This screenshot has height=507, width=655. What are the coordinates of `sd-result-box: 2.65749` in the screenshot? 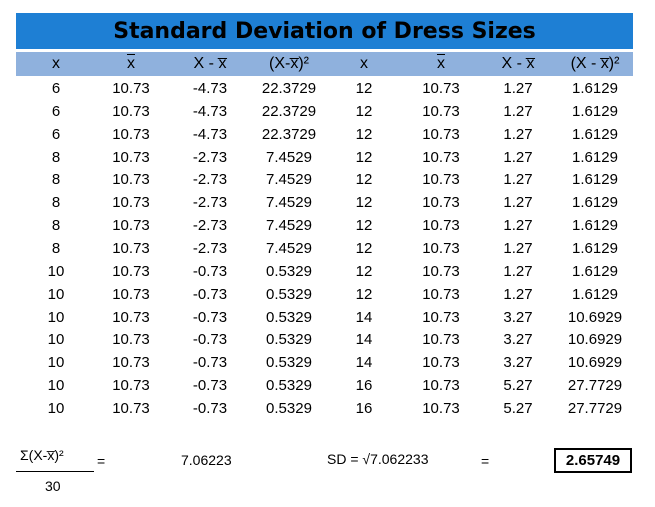 It's located at (593, 460).